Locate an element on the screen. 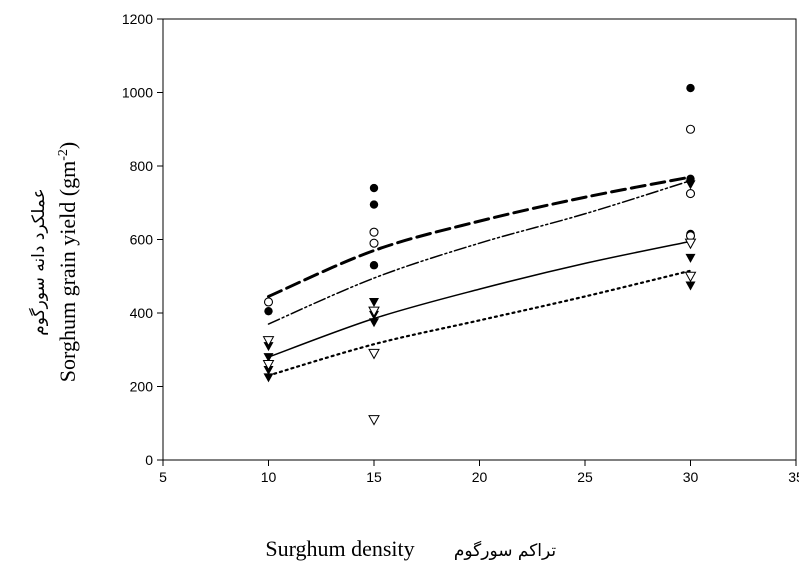 The width and height of the screenshot is (799, 570). y-axis-ticks: 0 200 400 600 800 1000 1200 is located at coordinates (142, 239).